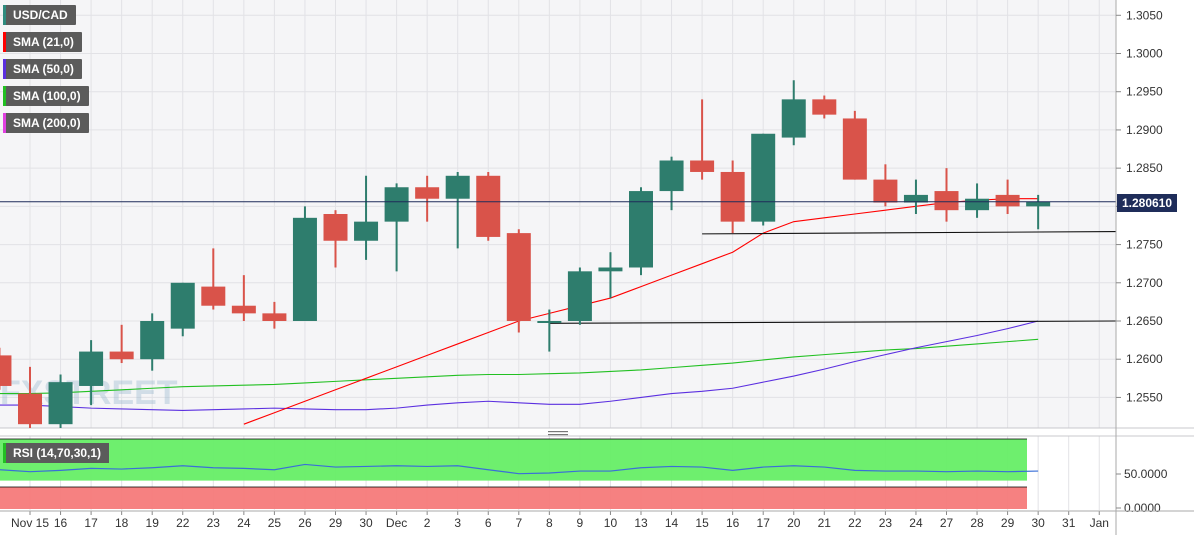  Describe the element at coordinates (519, 469) in the screenshot. I see `rsi-line` at that location.